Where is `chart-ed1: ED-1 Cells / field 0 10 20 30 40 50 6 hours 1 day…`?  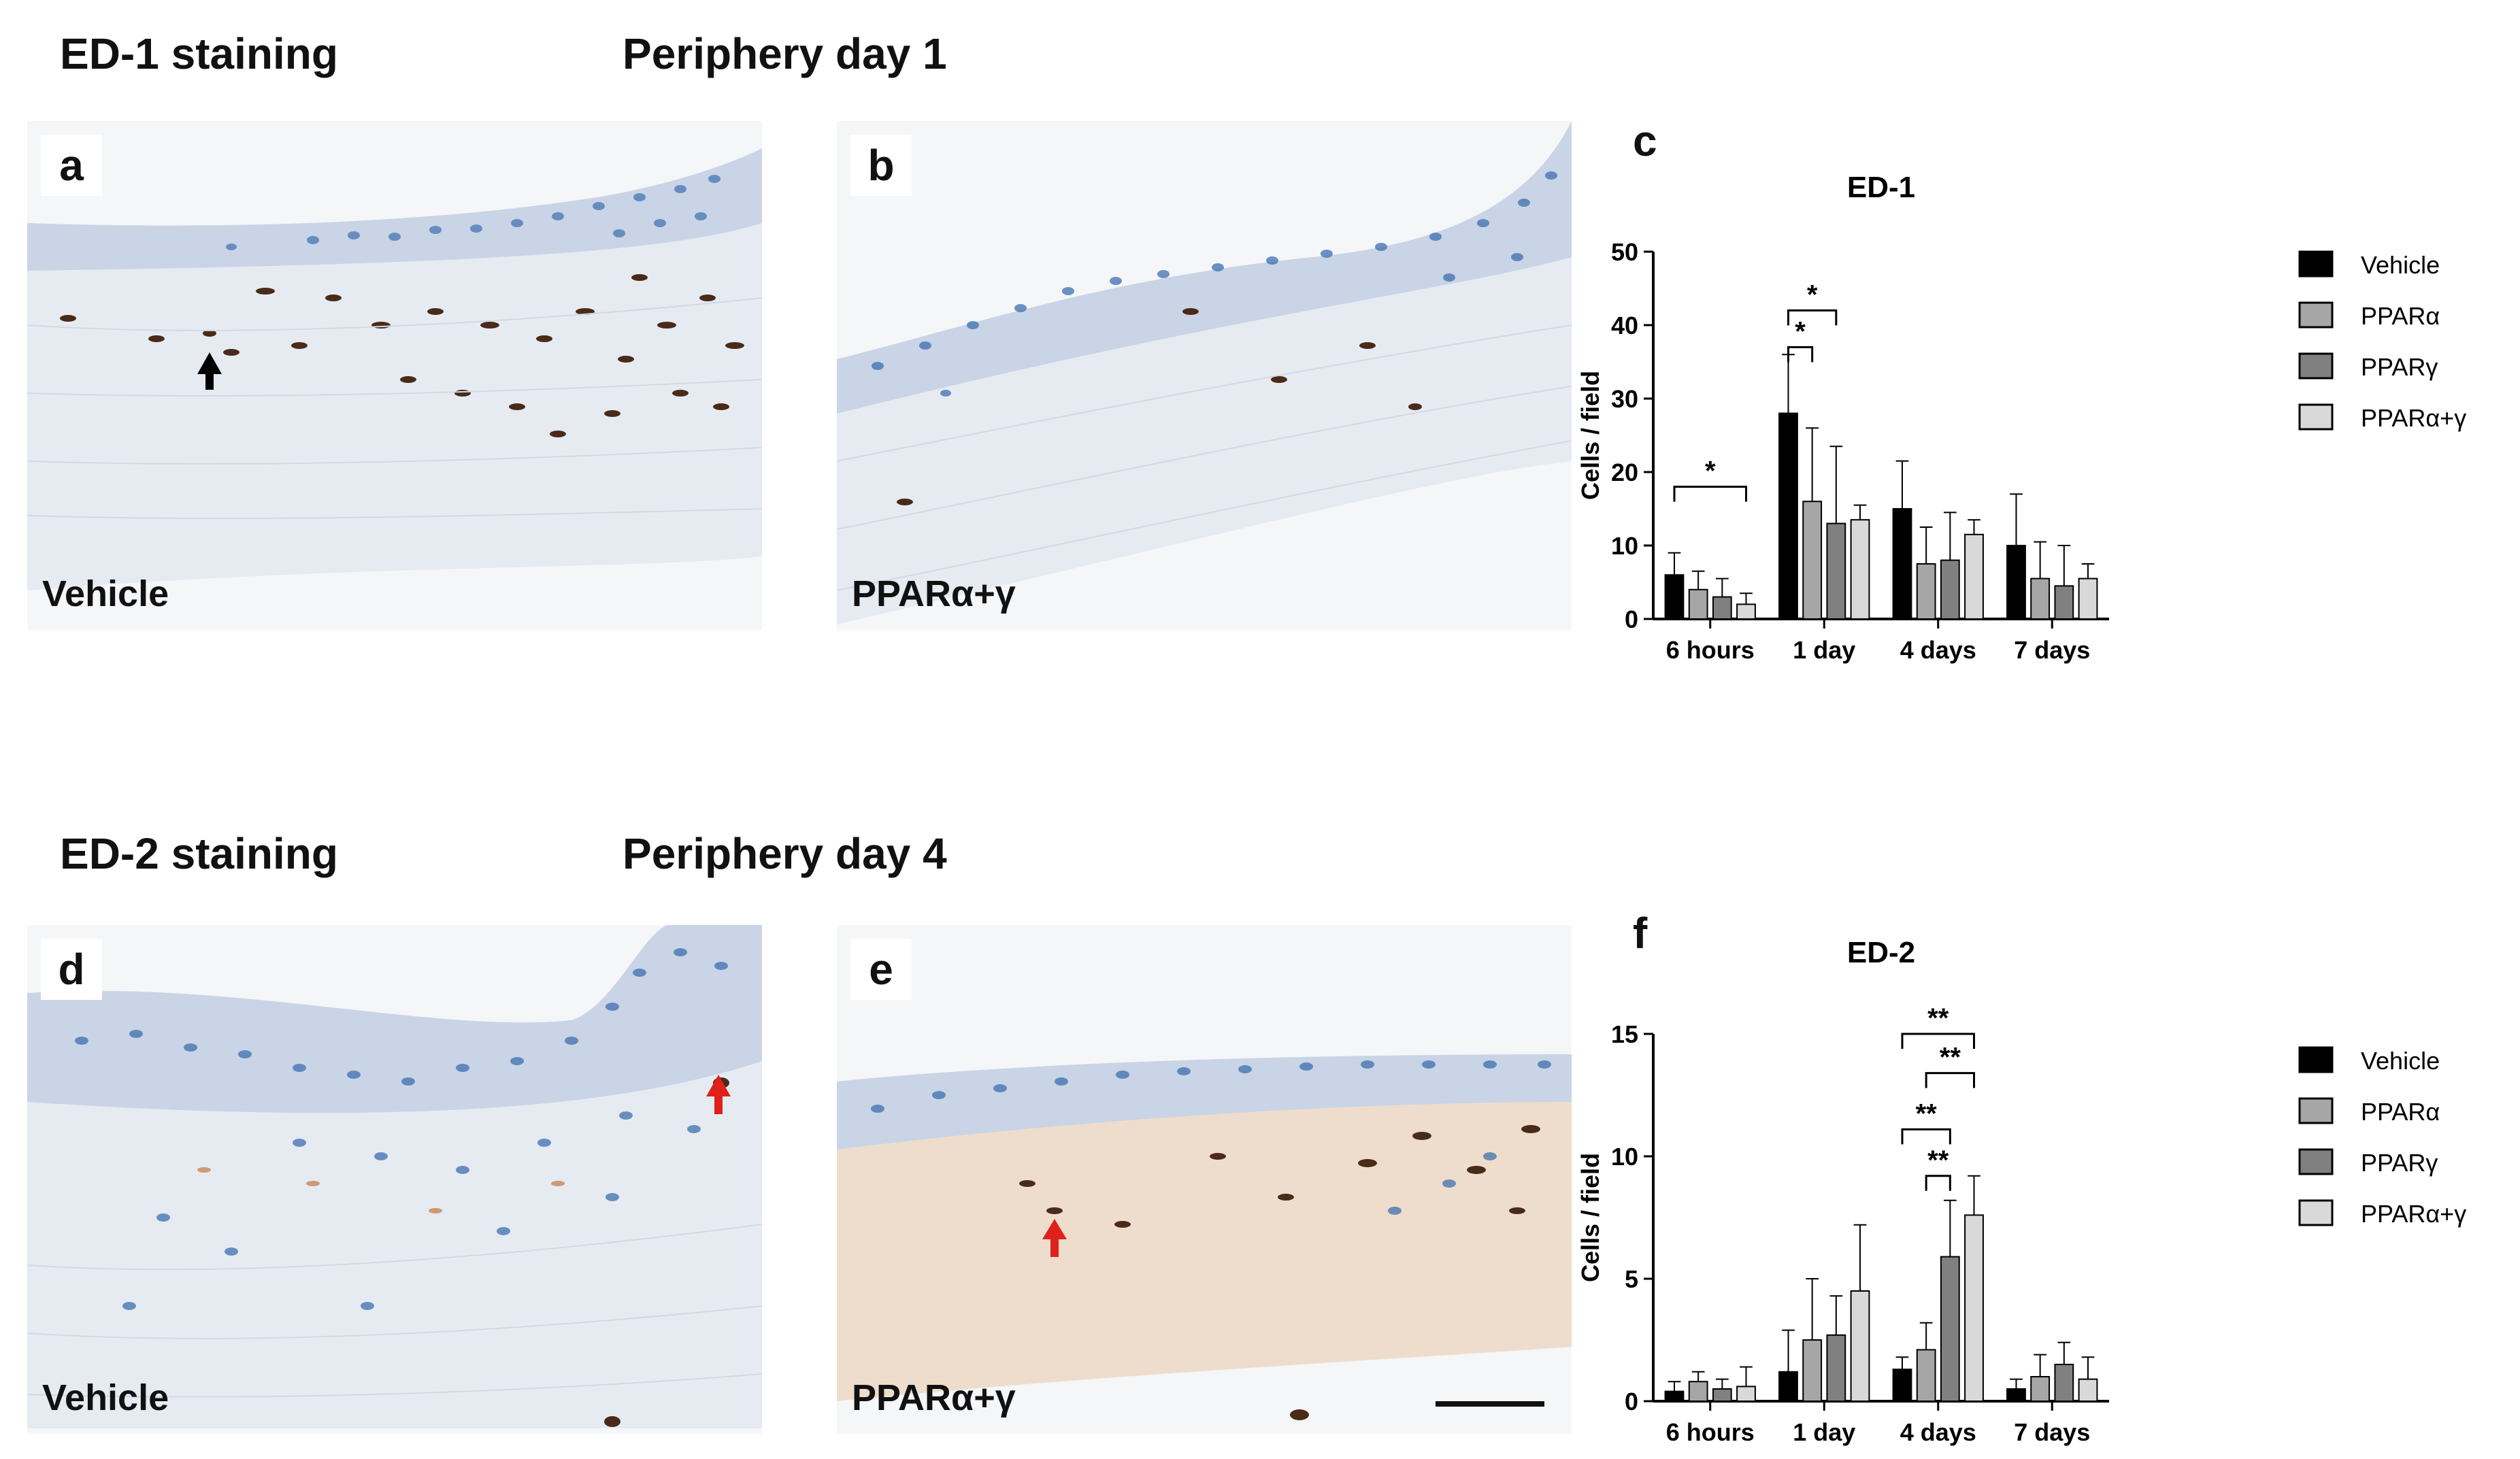
chart-ed1: ED-1 Cells / field 0 10 20 30 40 50 6 hours 1 day… is located at coordinates (2041, 422).